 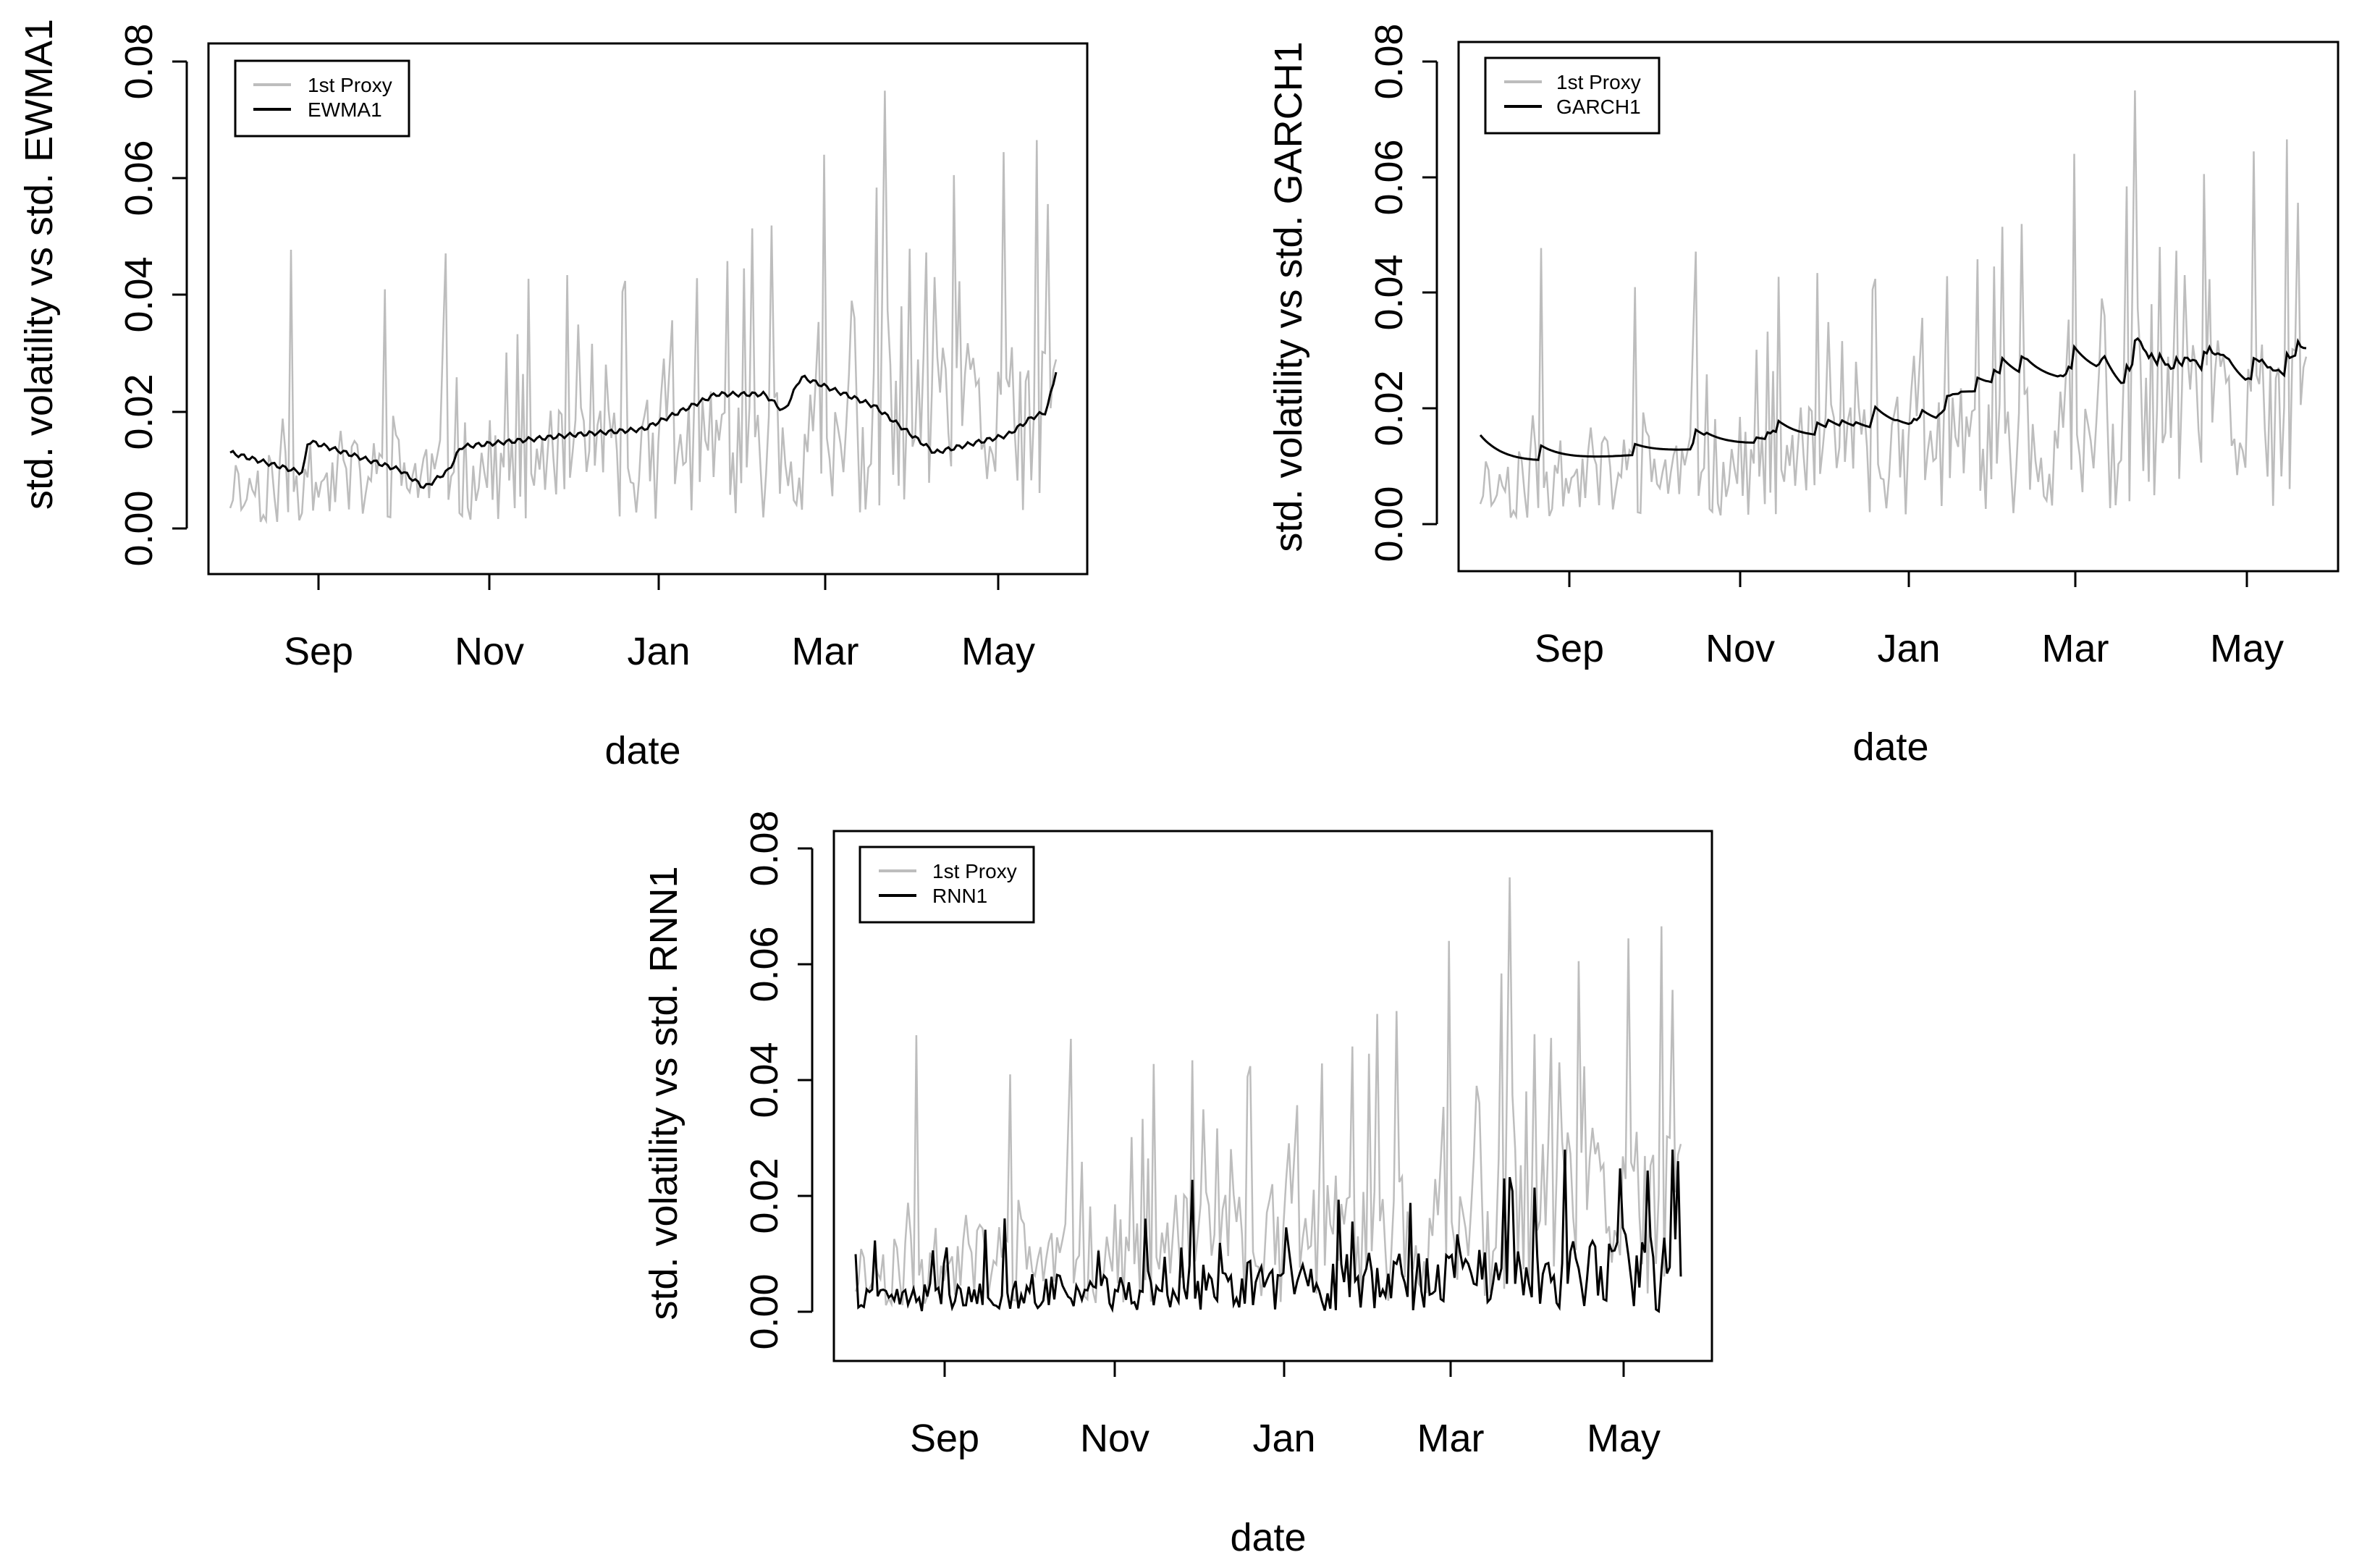 I want to click on legend: 1st Proxy RNN1, so click(x=947, y=885).